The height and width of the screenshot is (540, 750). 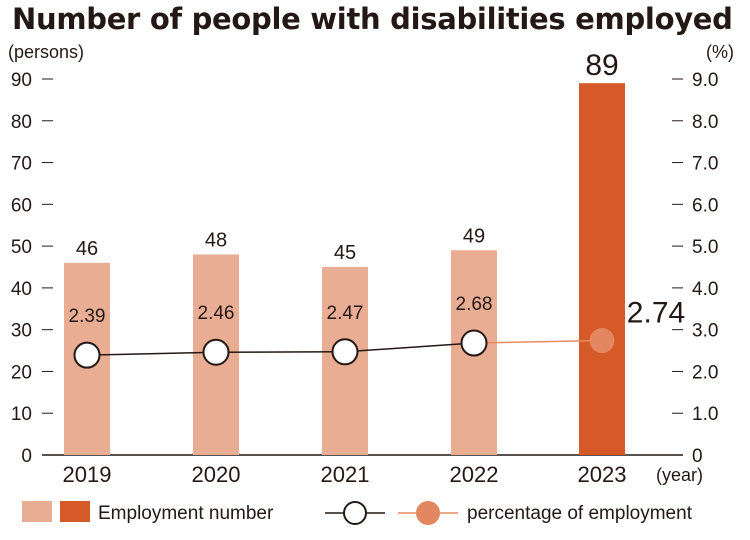 I want to click on x-axis-unit: (year), so click(x=679, y=475).